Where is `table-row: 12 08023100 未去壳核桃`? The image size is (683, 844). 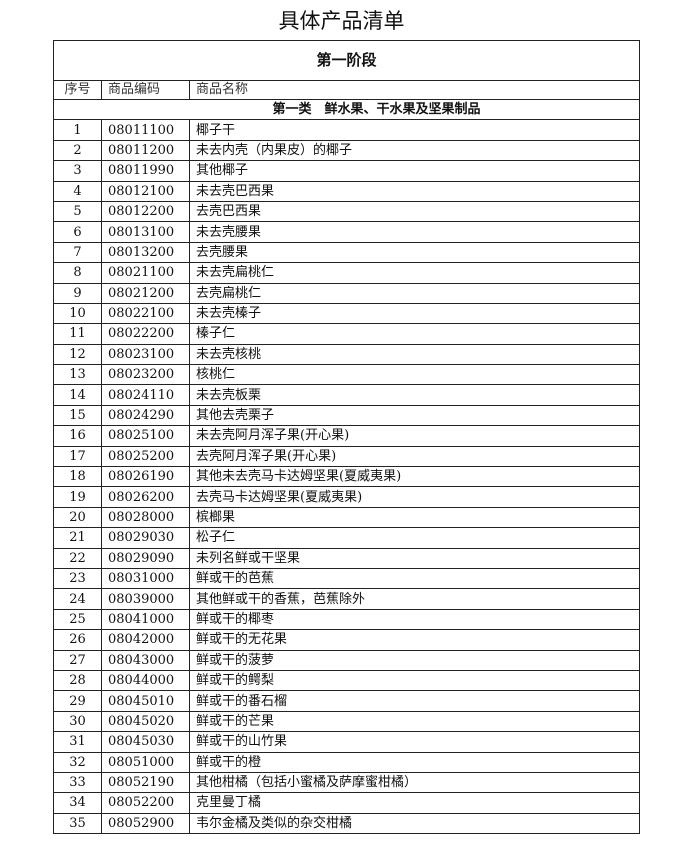
table-row: 12 08023100 未去壳核桃 is located at coordinates (346, 354).